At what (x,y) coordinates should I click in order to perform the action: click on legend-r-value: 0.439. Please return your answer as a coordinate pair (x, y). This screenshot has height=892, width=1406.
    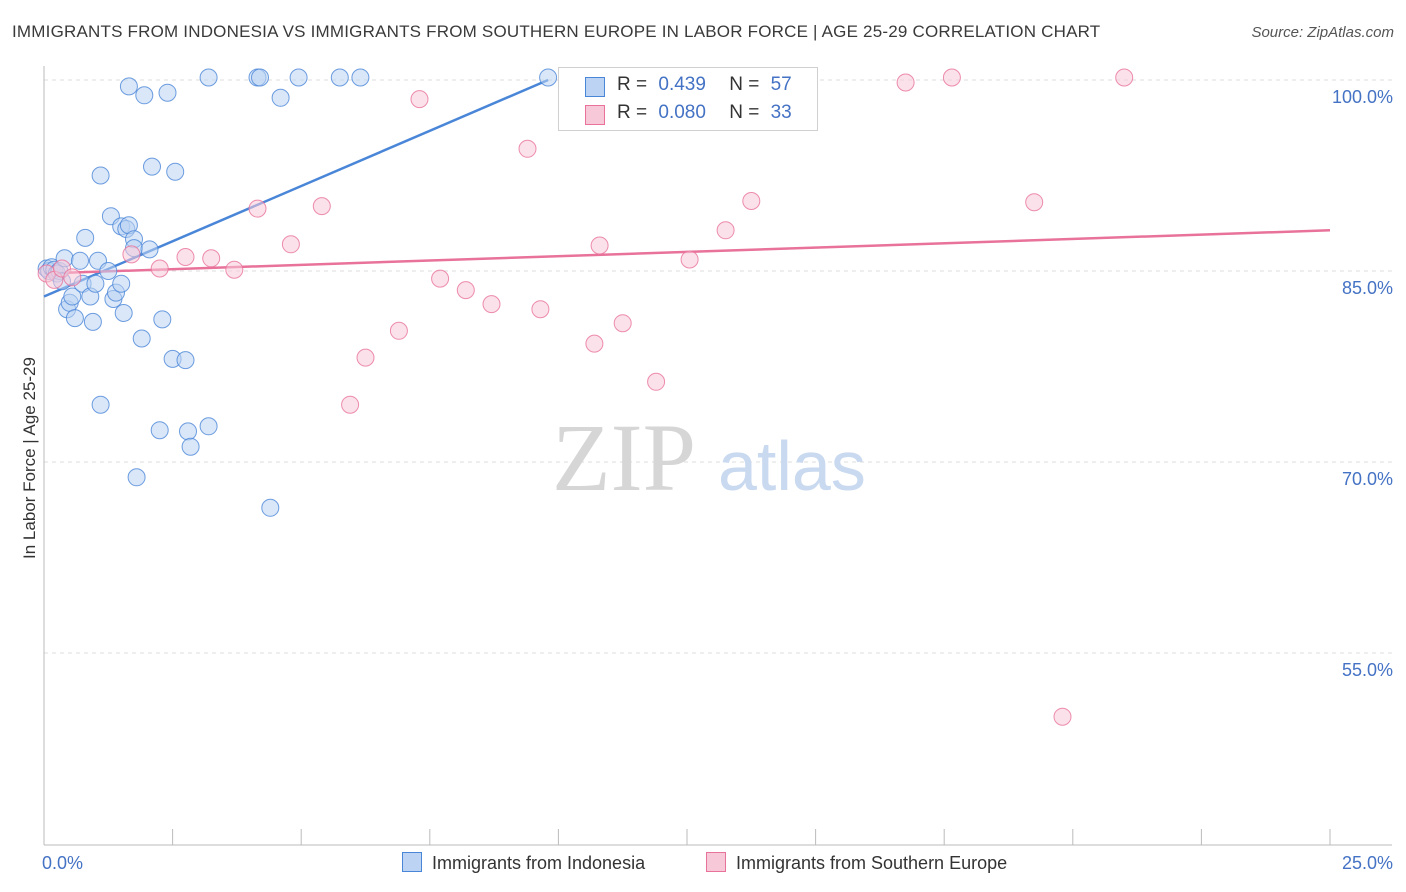
    Looking at the image, I should click on (682, 84).